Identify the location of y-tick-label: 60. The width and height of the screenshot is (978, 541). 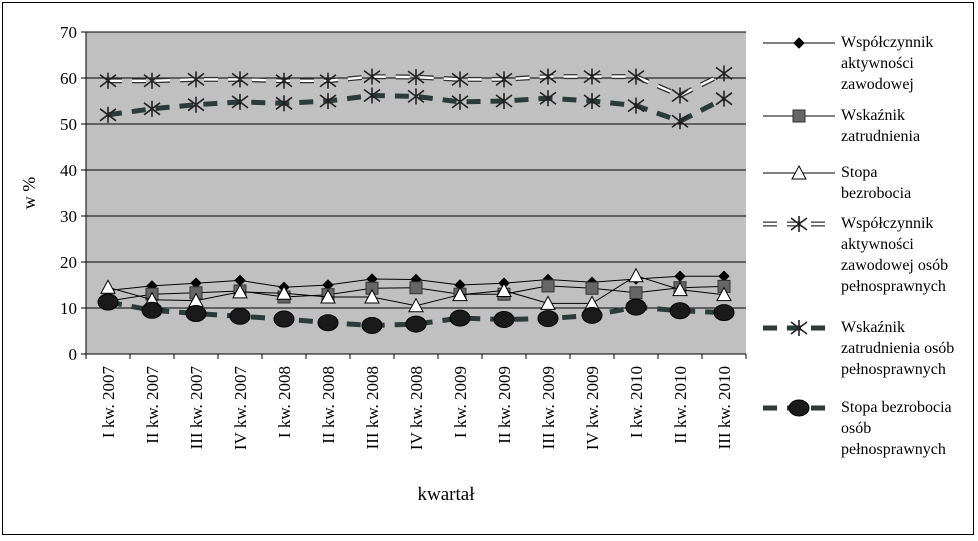
(68, 78).